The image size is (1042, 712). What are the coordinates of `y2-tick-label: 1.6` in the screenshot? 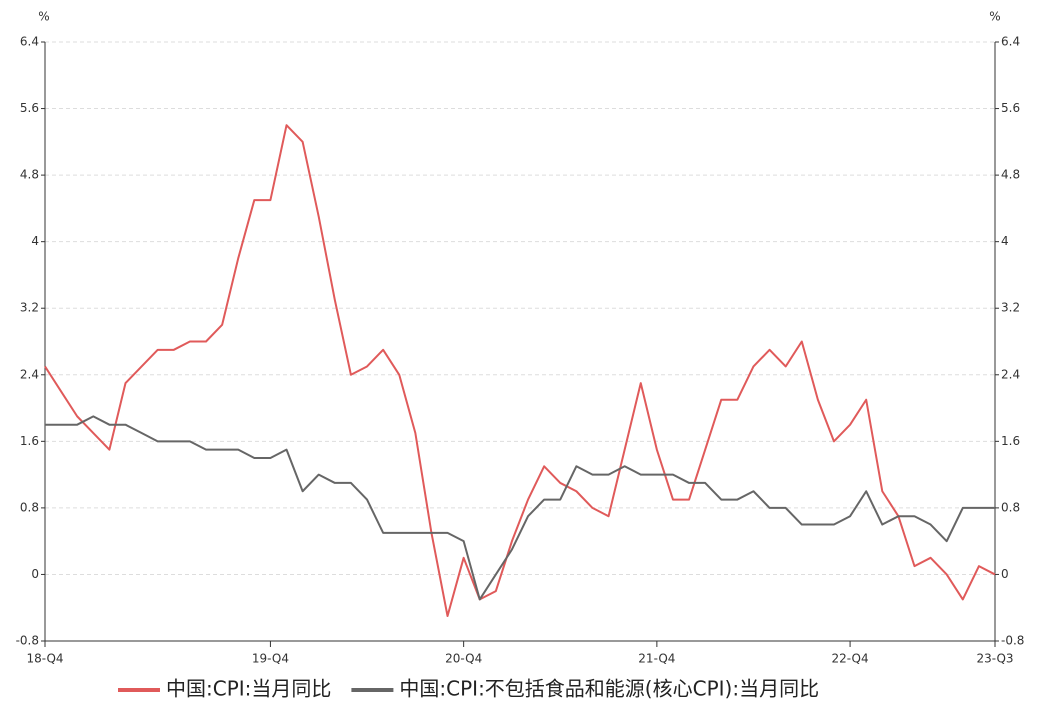 It's located at (1010, 441).